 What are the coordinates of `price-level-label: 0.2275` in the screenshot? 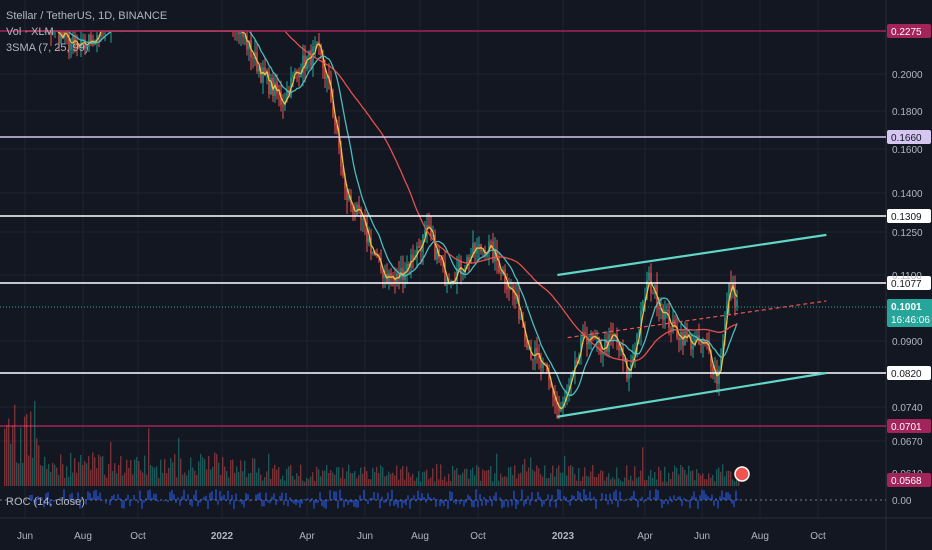 It's located at (906, 32).